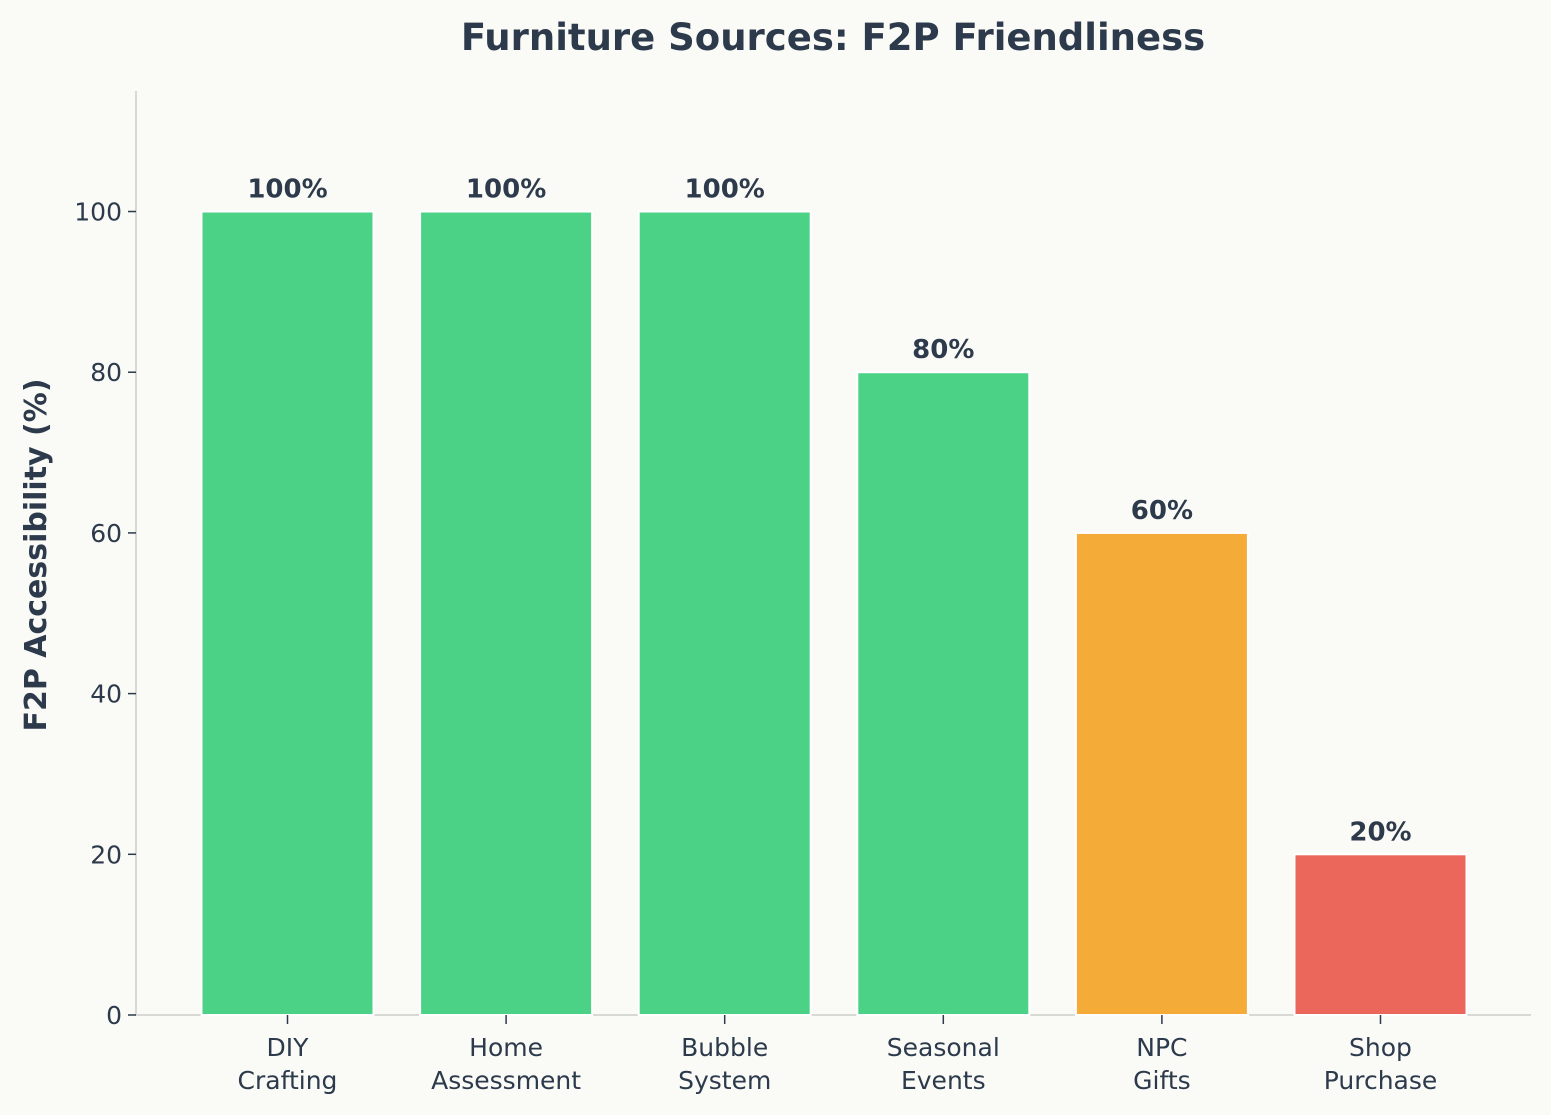 This screenshot has height=1115, width=1551. Describe the element at coordinates (724, 1080) in the screenshot. I see `x-tick-label: System` at that location.